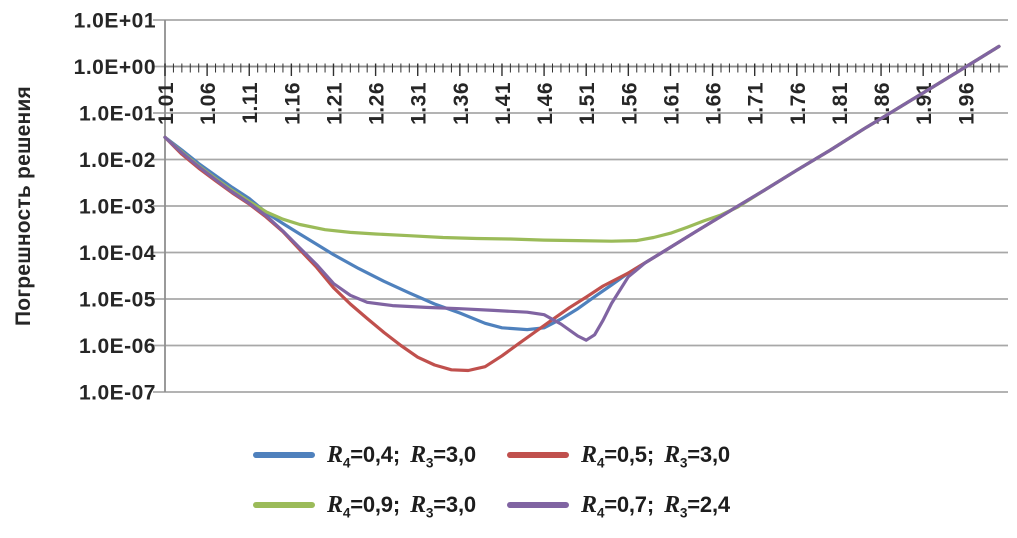 This screenshot has height=538, width=1017. What do you see at coordinates (292, 103) in the screenshot?
I see `x-tick-label: 1.16` at bounding box center [292, 103].